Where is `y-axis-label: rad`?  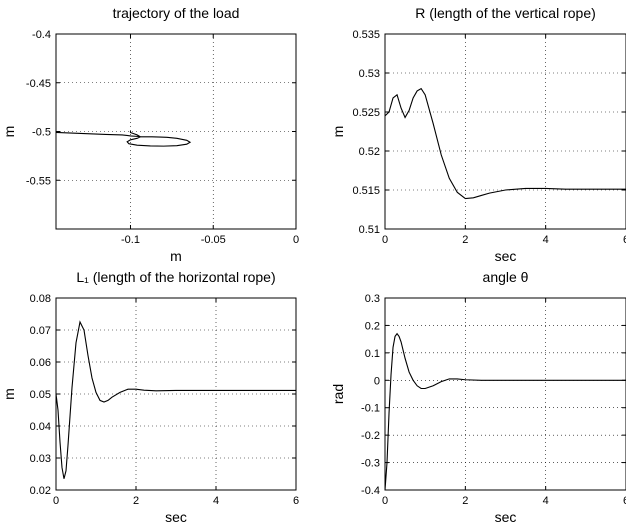 y-axis-label: rad is located at coordinates (338, 394).